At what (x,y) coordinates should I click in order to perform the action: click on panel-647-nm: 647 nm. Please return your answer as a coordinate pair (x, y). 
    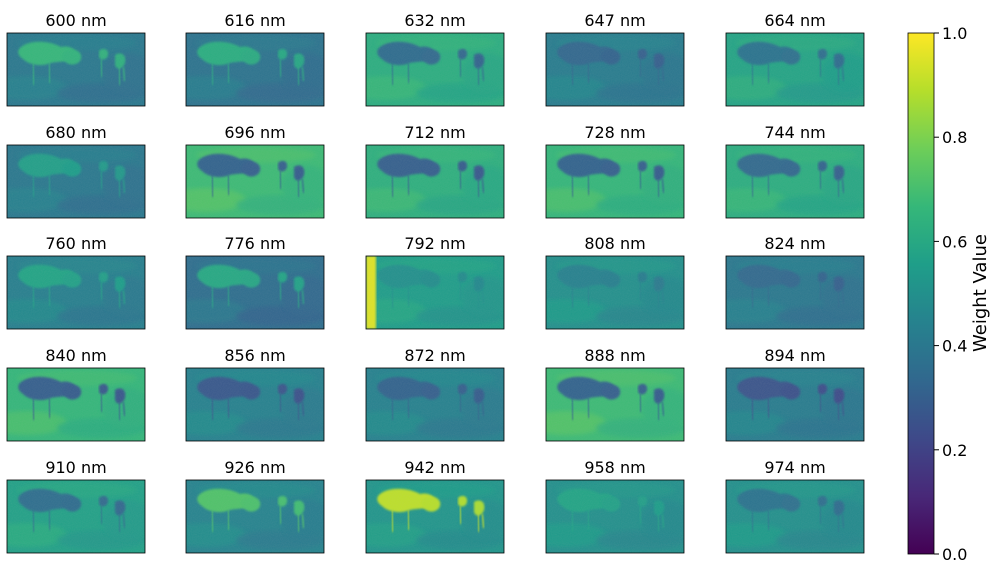
    Looking at the image, I should click on (615, 59).